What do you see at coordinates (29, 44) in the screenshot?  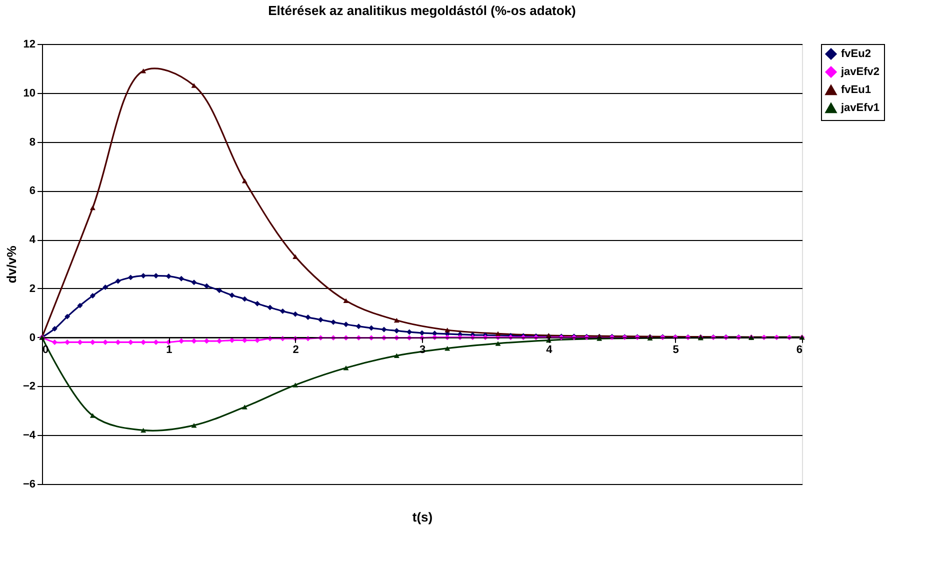 I see `y-tick-label: 12` at bounding box center [29, 44].